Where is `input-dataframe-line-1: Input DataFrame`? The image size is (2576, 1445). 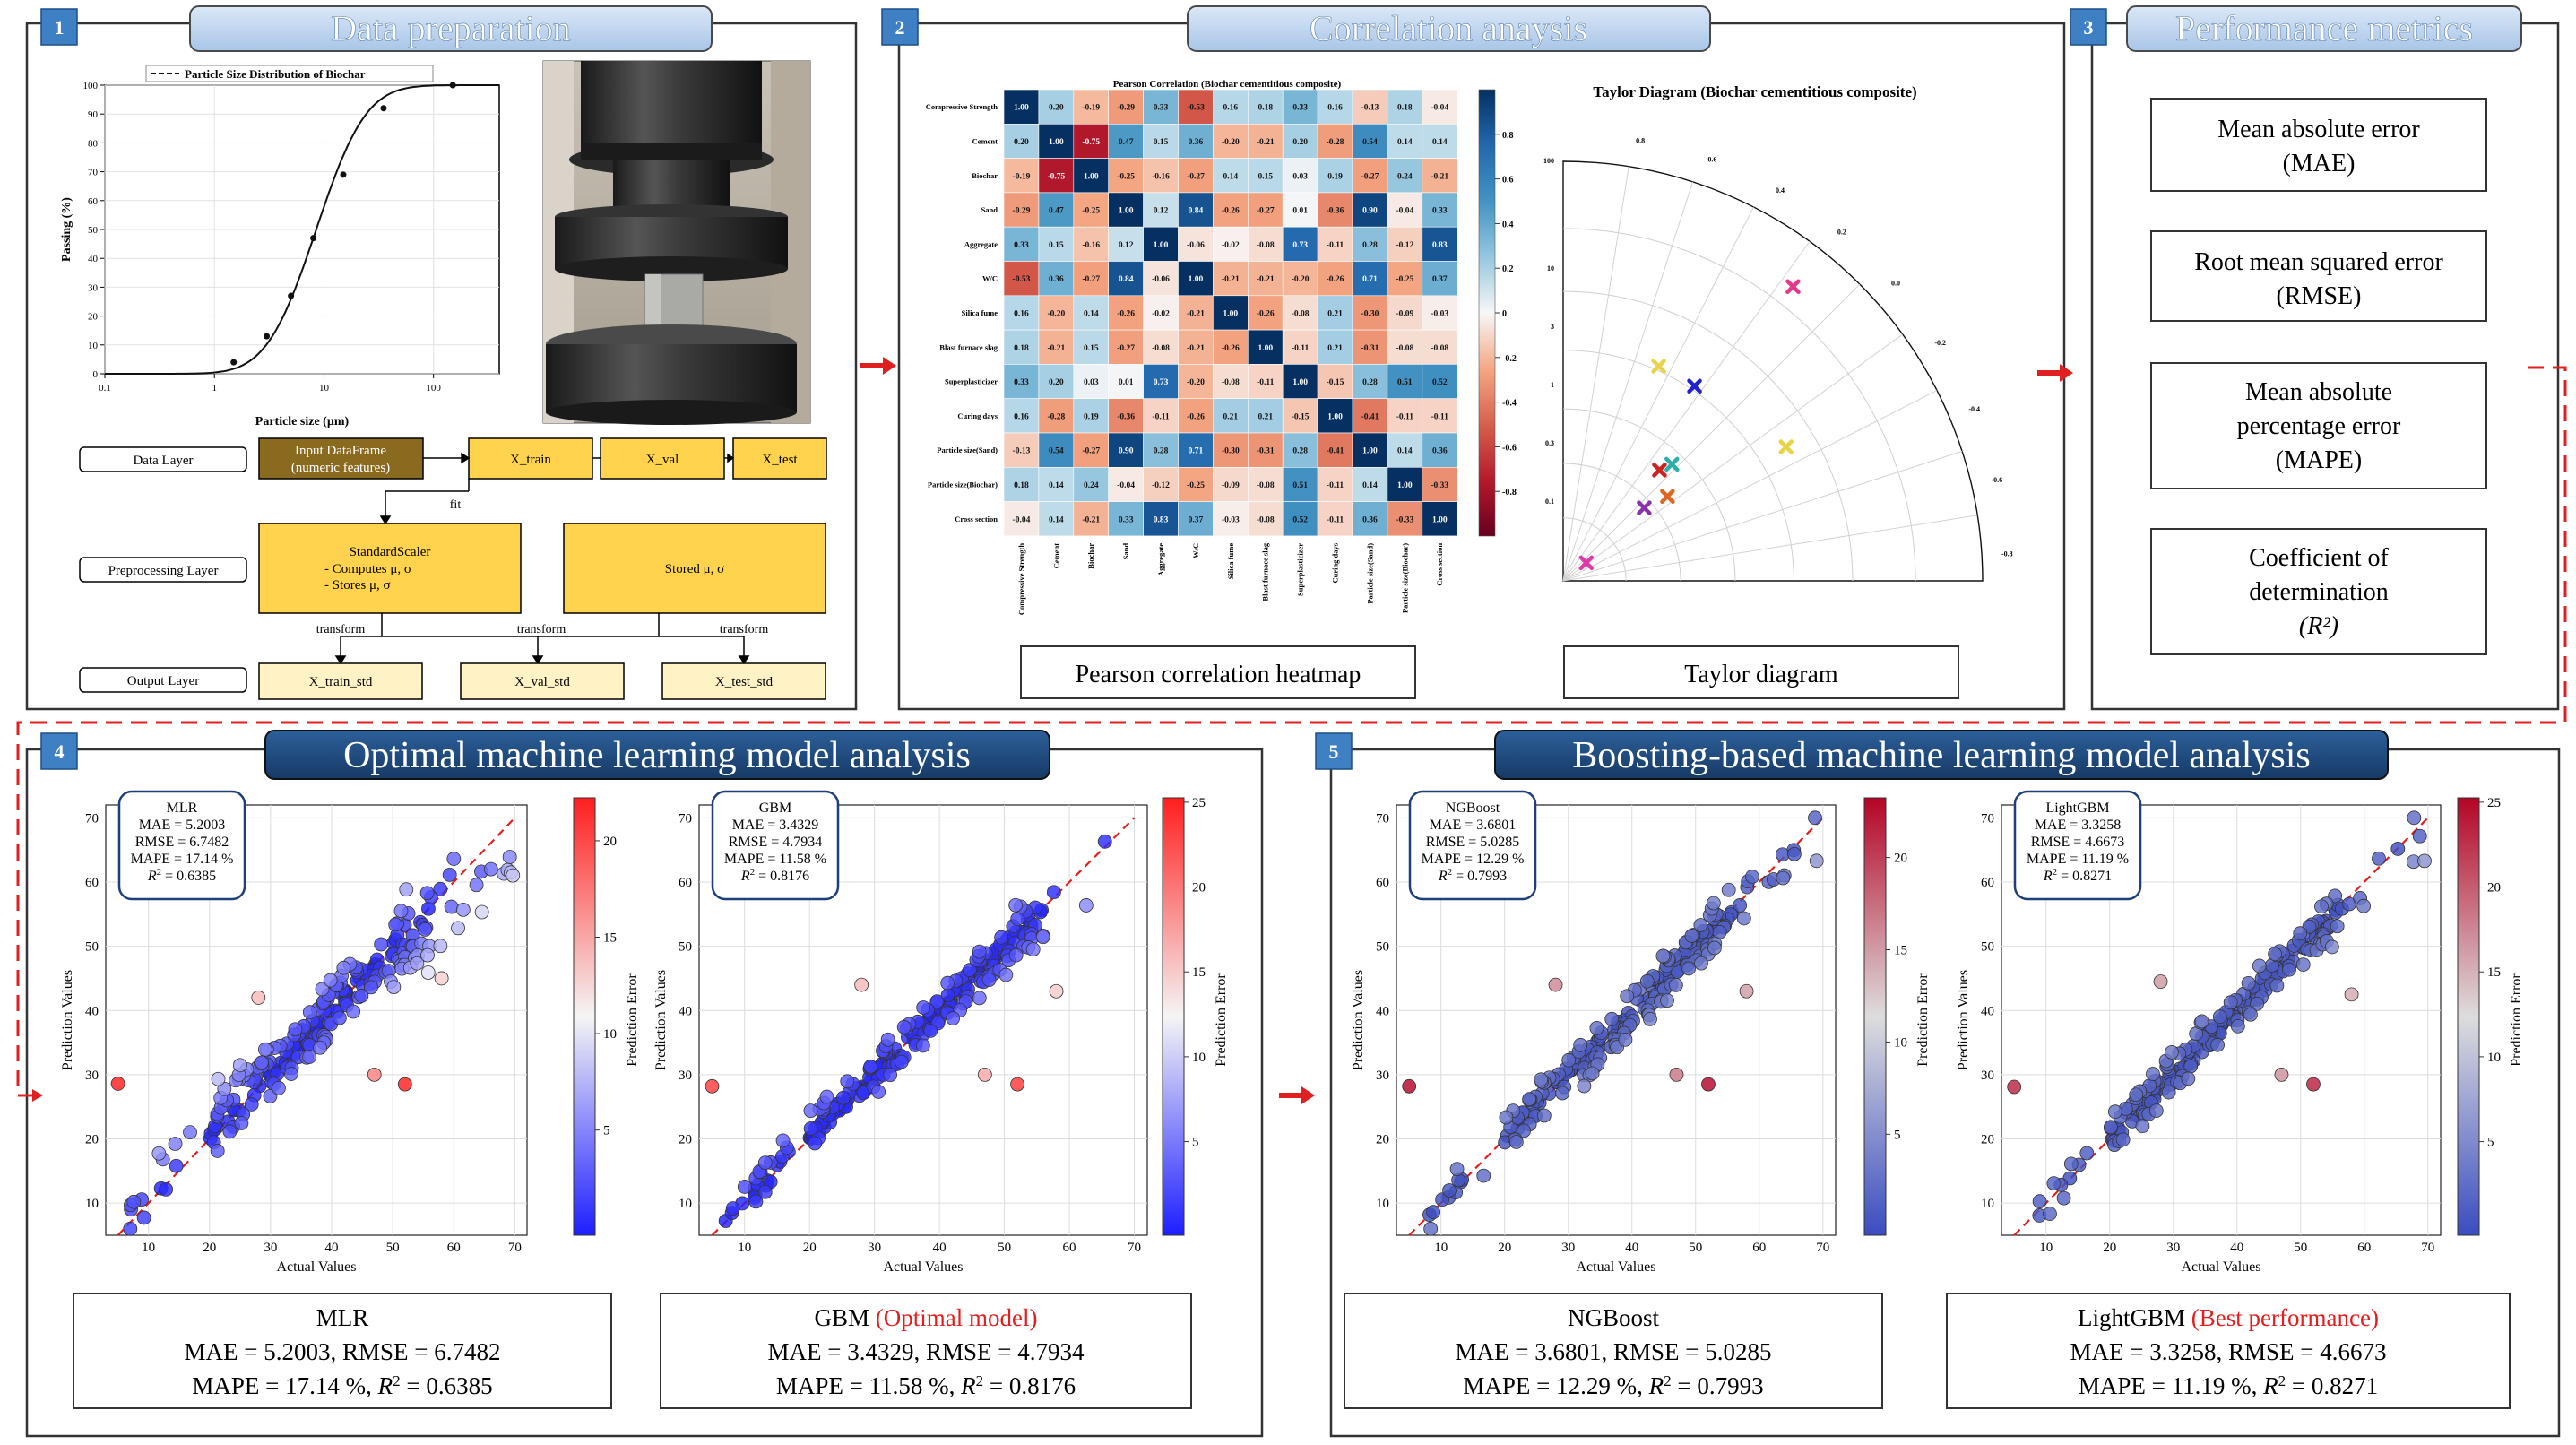 input-dataframe-line-1: Input DataFrame is located at coordinates (340, 451).